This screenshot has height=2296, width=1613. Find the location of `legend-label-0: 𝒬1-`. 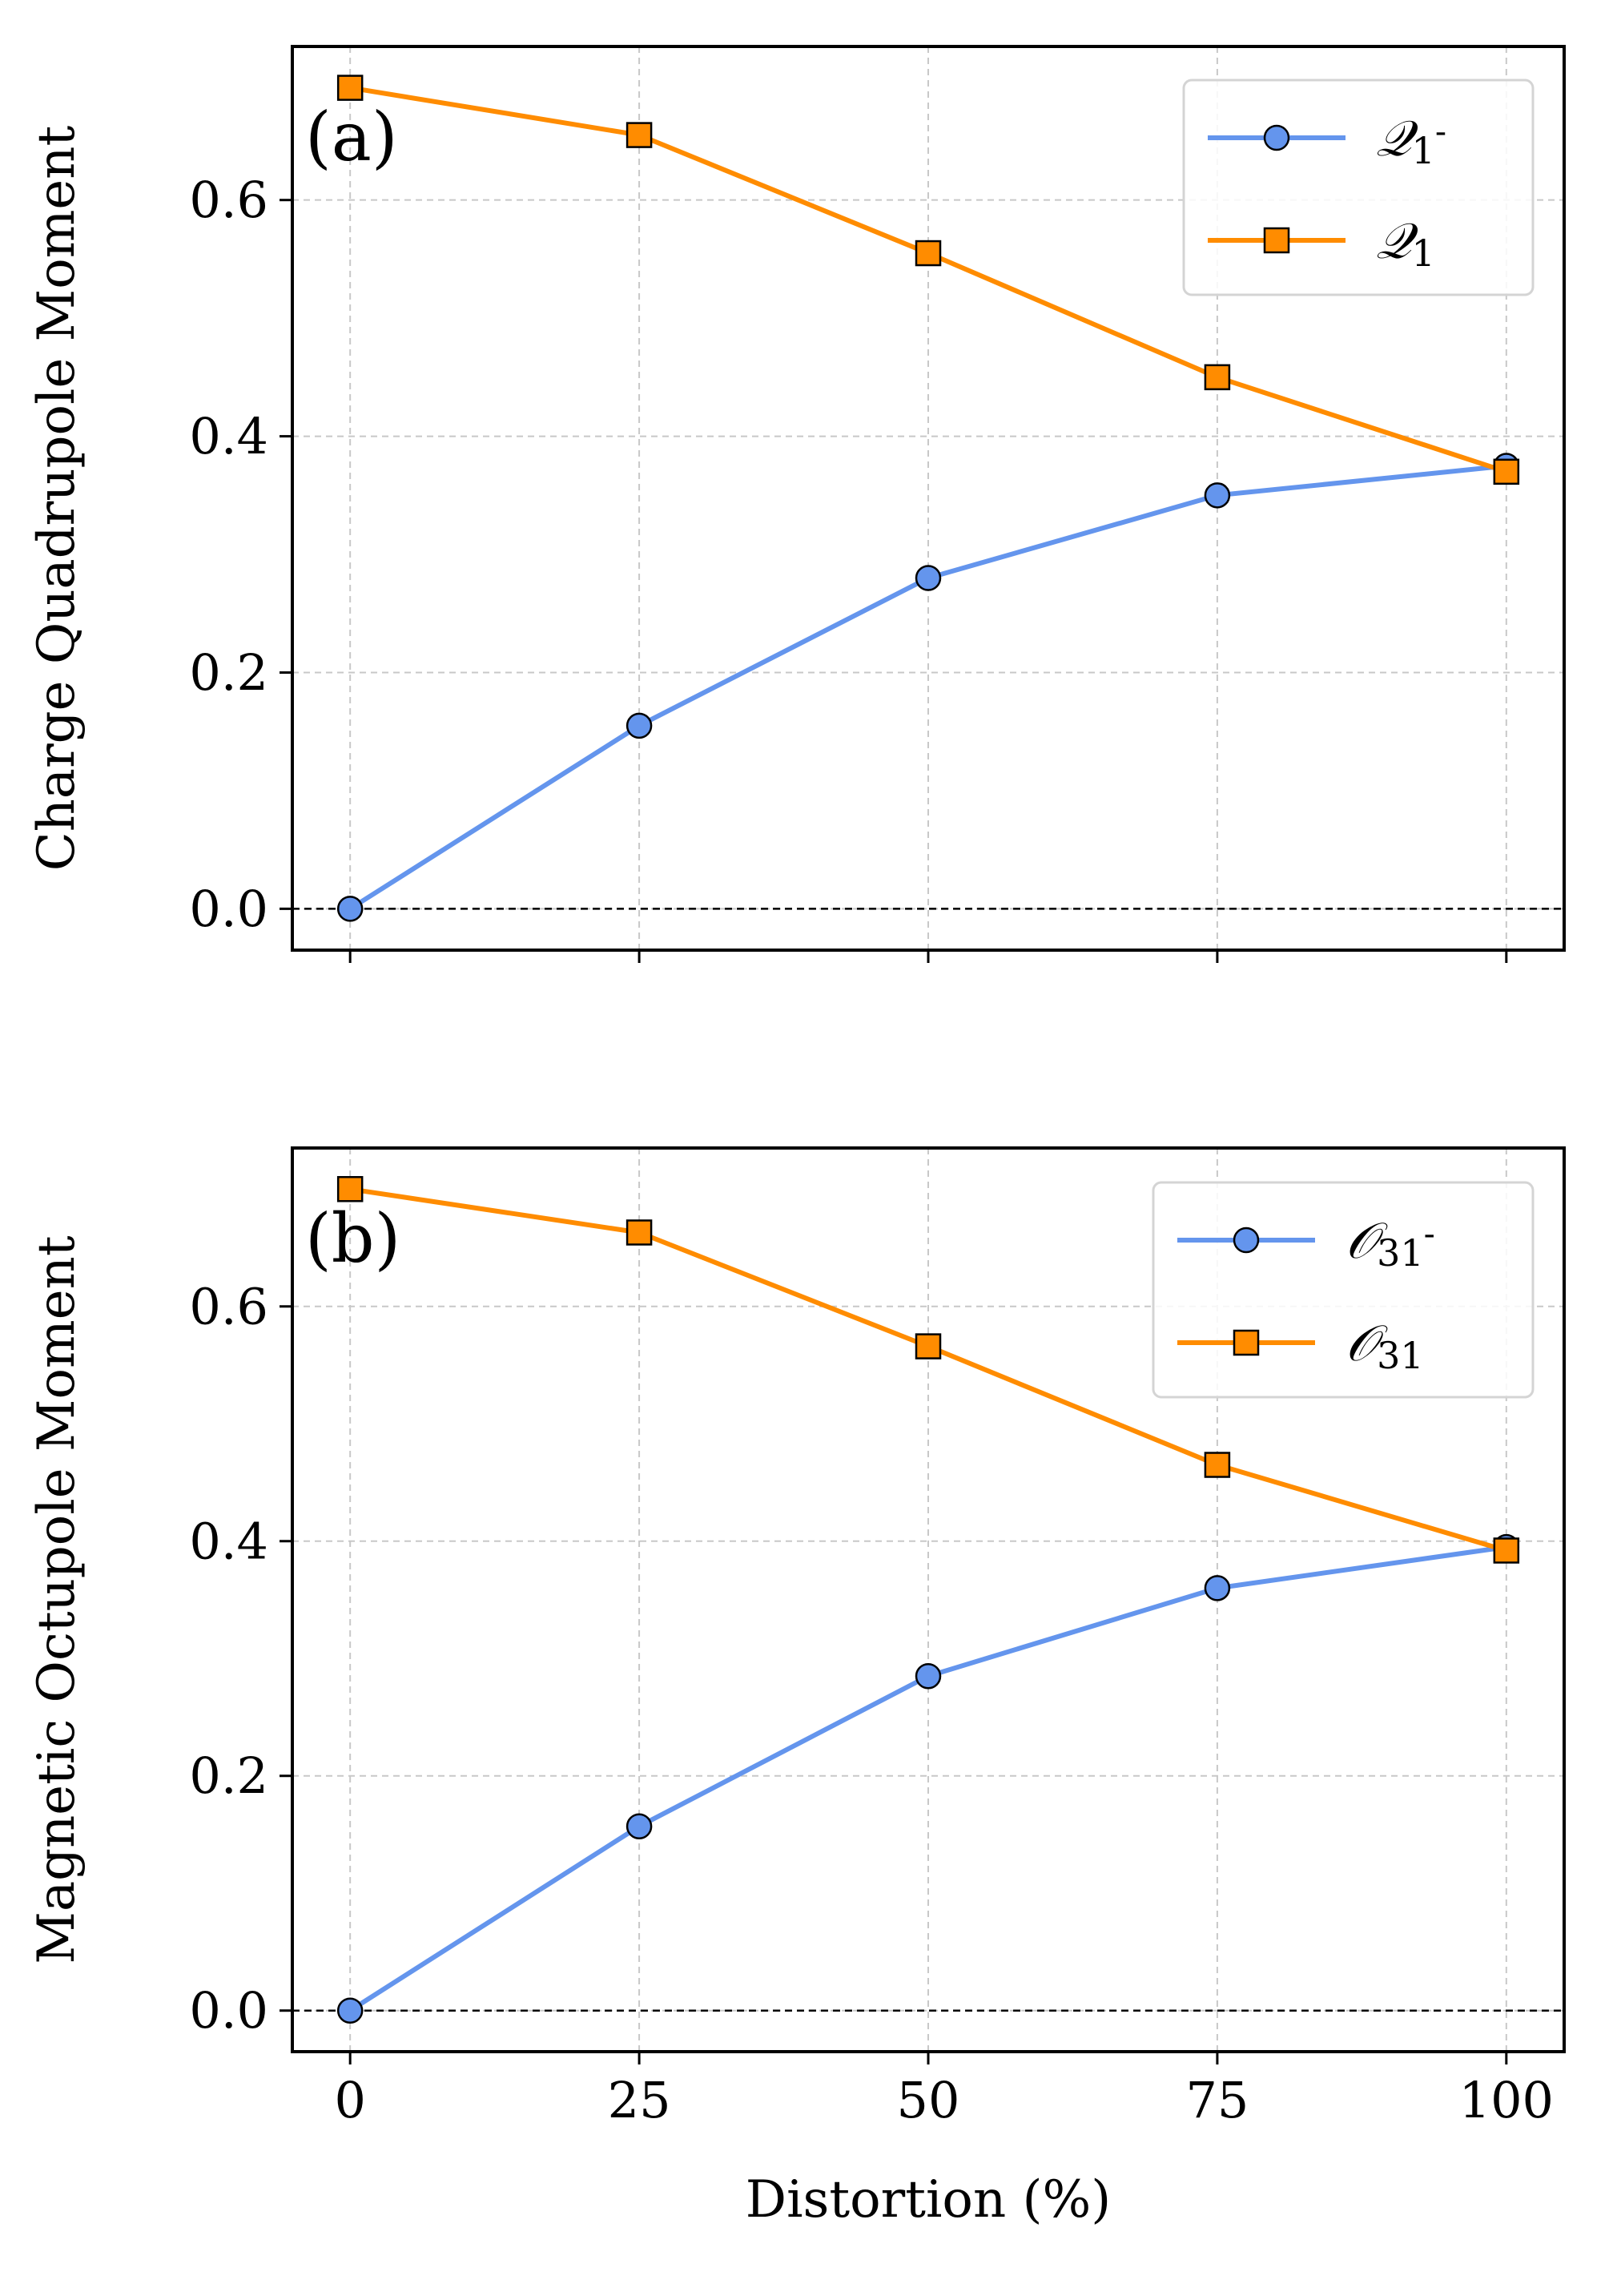

legend-label-0: 𝒬1- is located at coordinates (1411, 140).